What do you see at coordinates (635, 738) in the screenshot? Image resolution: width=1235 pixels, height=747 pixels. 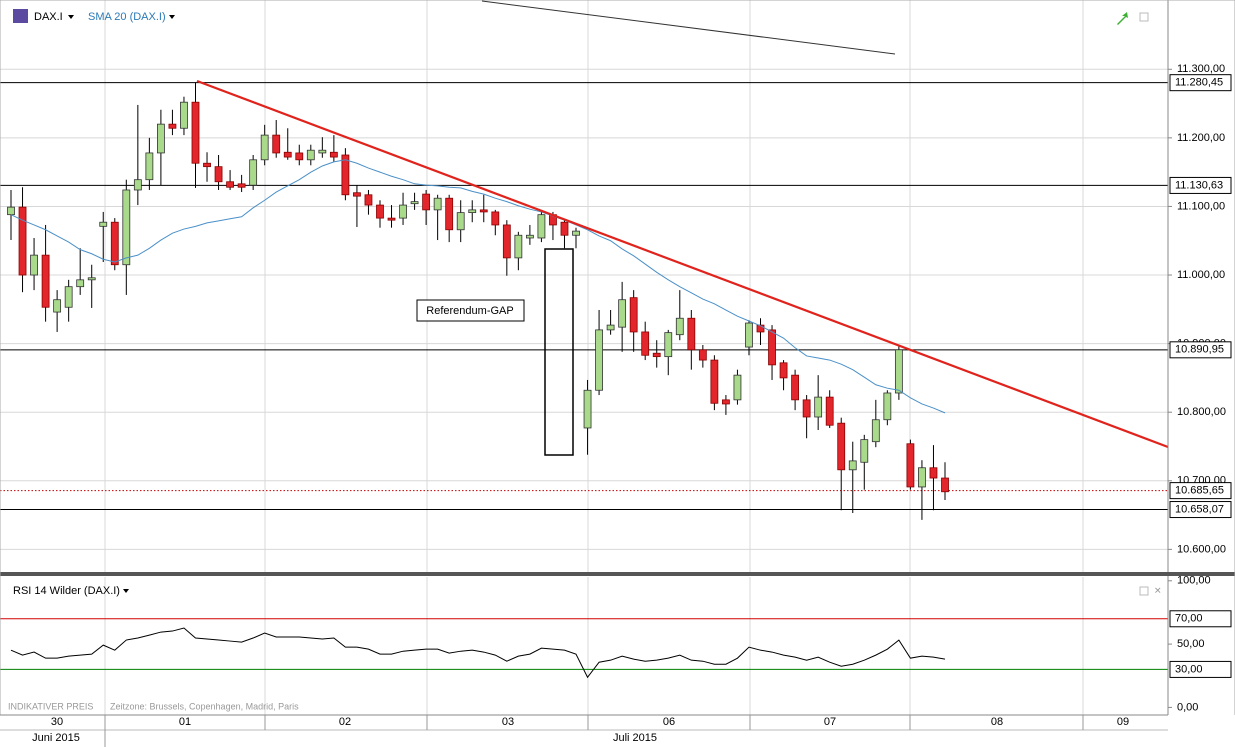 I see `month-label: Juli 2015` at bounding box center [635, 738].